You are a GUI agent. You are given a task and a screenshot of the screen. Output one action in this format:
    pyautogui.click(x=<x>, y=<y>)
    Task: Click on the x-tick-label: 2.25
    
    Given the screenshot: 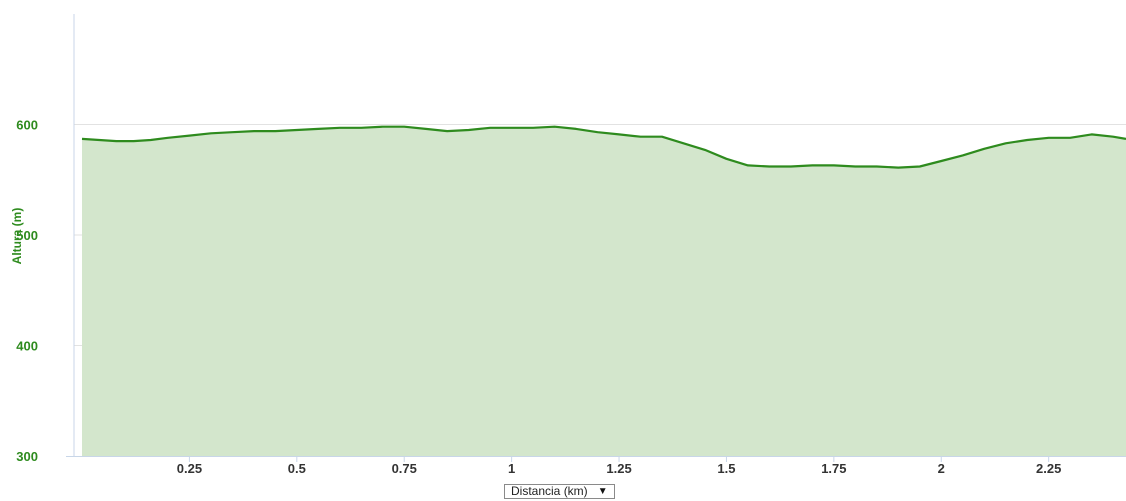 What is the action you would take?
    pyautogui.click(x=1048, y=468)
    